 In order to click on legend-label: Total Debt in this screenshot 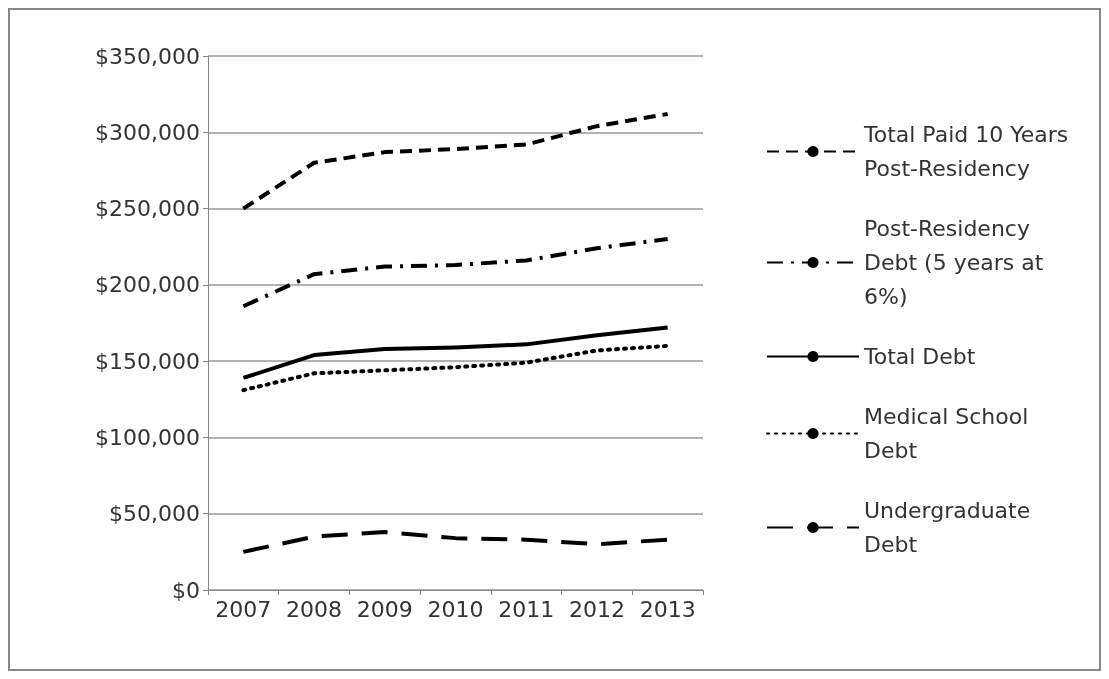, I will do `click(919, 356)`.